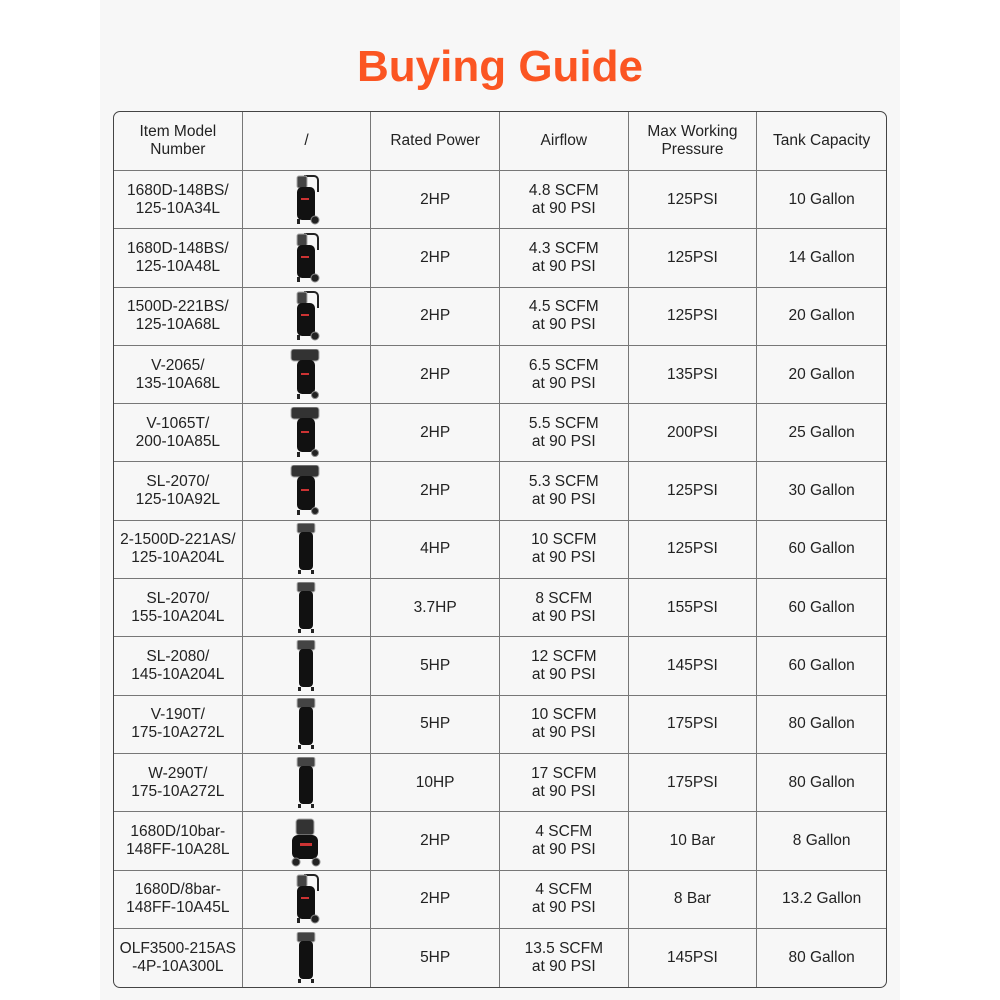 This screenshot has width=1000, height=1000. What do you see at coordinates (821, 141) in the screenshot?
I see `header-tank-capacity: Tank Capacity` at bounding box center [821, 141].